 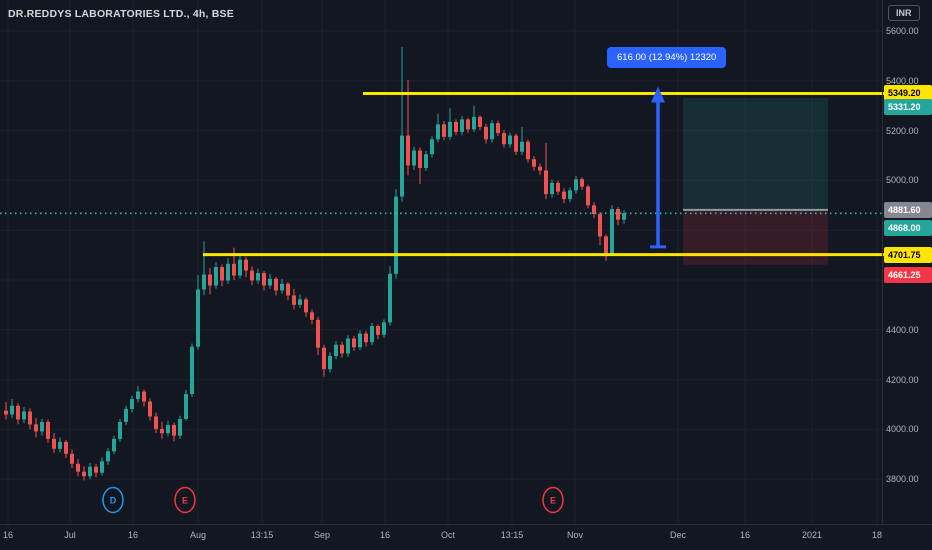 I want to click on time-tick-label: 18, so click(x=877, y=535).